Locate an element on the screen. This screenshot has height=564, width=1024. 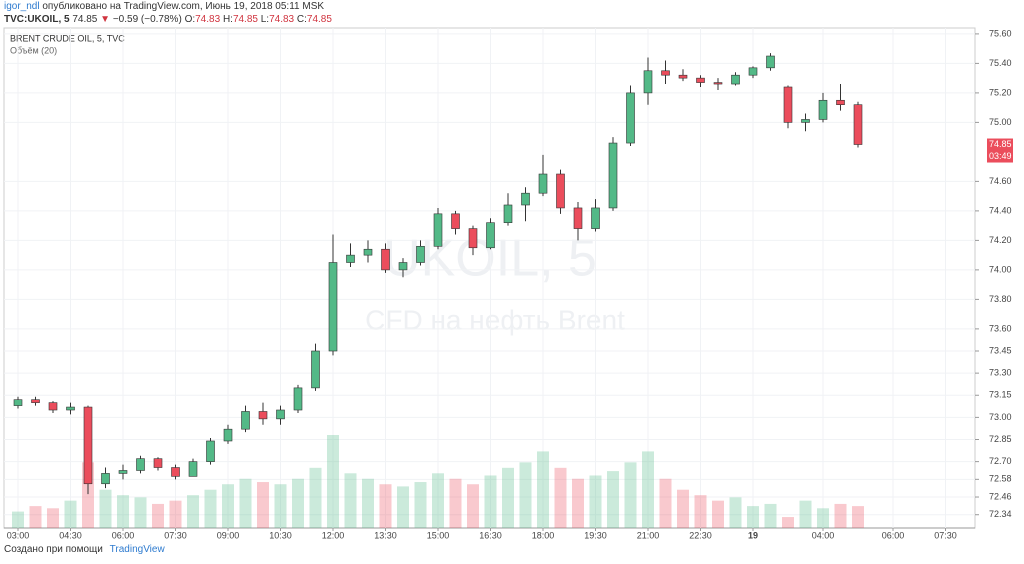
y-tick-label: 74.20 is located at coordinates (1000, 240).